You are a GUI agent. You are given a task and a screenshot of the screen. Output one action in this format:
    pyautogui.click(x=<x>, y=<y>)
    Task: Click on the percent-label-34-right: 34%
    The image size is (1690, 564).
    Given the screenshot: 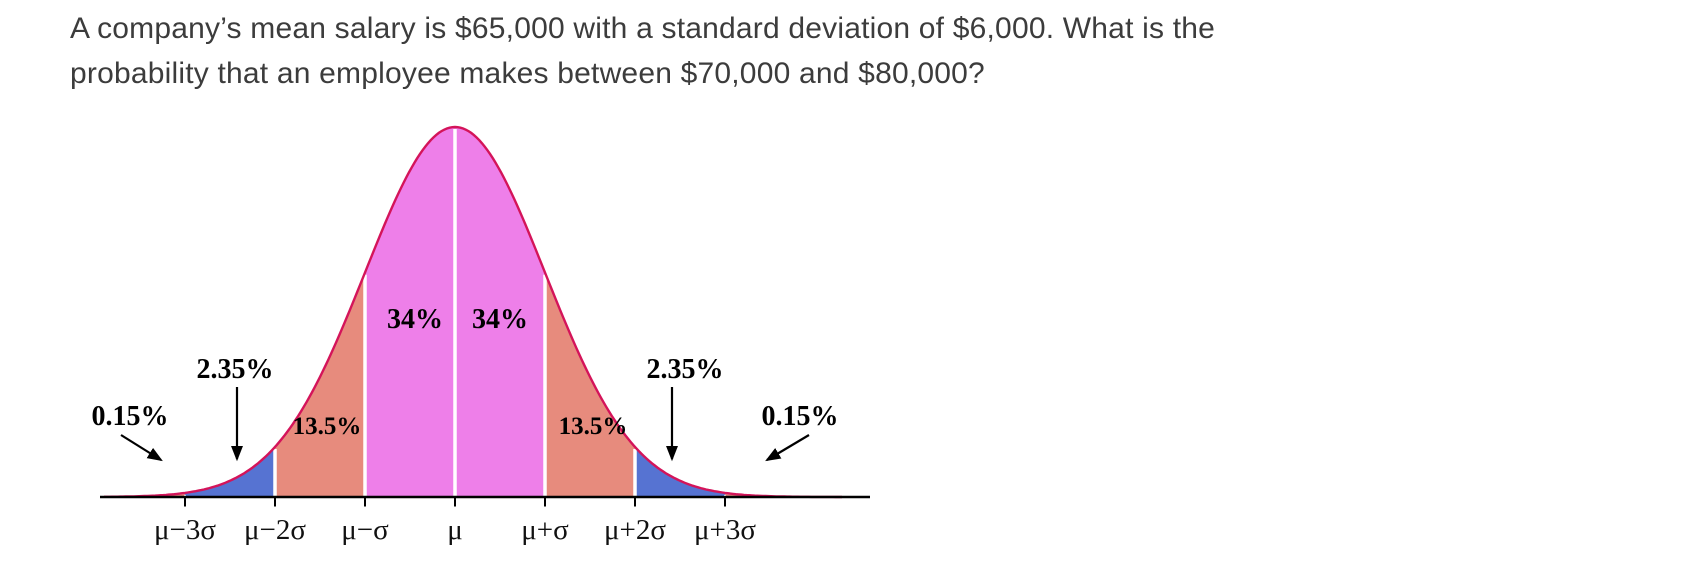 What is the action you would take?
    pyautogui.click(x=500, y=319)
    